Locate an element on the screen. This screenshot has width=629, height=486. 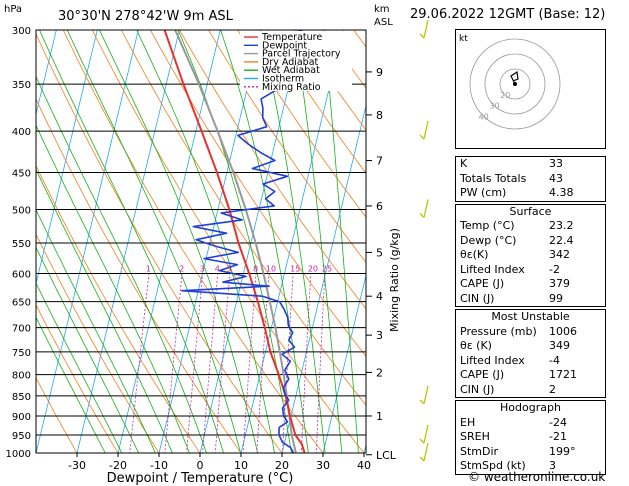
hodograph-value: -24 is located at coordinates (558, 422).